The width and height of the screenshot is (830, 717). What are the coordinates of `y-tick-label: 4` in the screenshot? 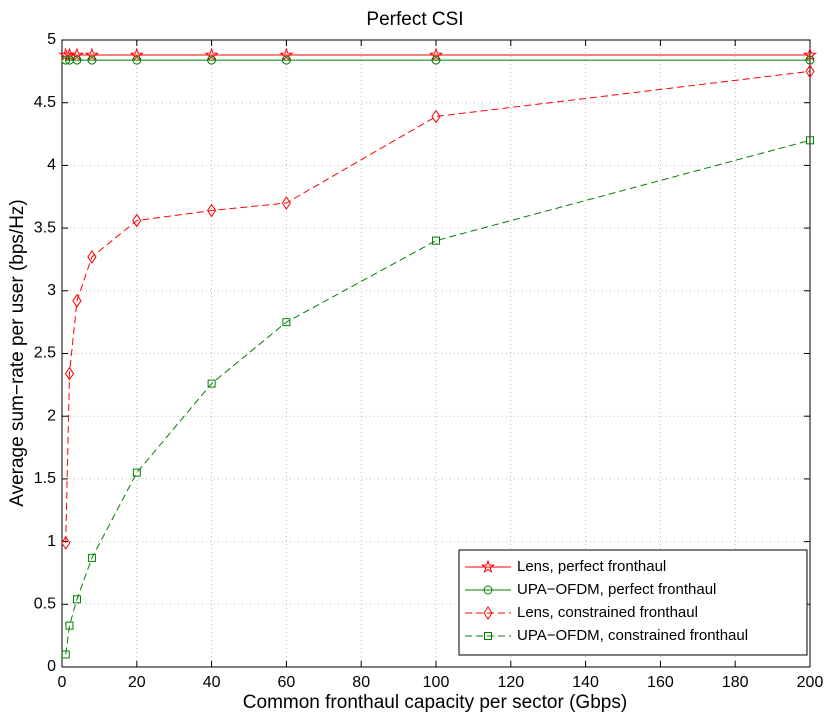 It's located at (51, 165).